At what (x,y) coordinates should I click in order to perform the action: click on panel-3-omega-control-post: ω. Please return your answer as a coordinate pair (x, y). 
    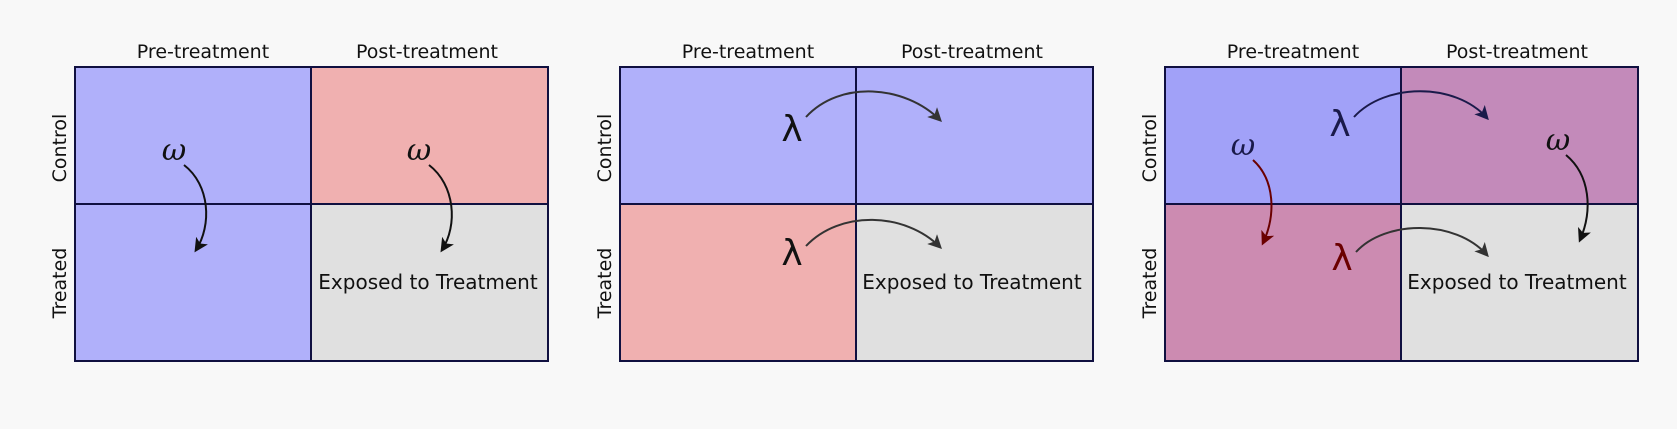
    Looking at the image, I should click on (1558, 140).